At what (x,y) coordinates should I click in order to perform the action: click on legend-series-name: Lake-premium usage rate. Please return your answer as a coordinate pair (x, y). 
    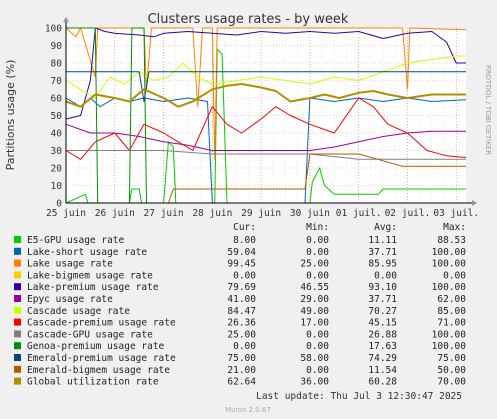
    Looking at the image, I should click on (93, 287).